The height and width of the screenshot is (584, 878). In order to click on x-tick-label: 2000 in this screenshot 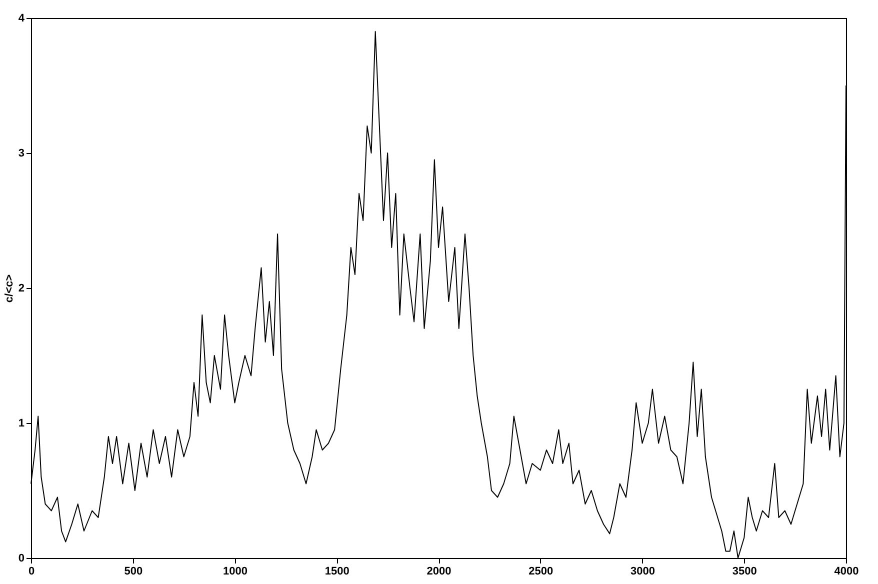, I will do `click(439, 572)`.